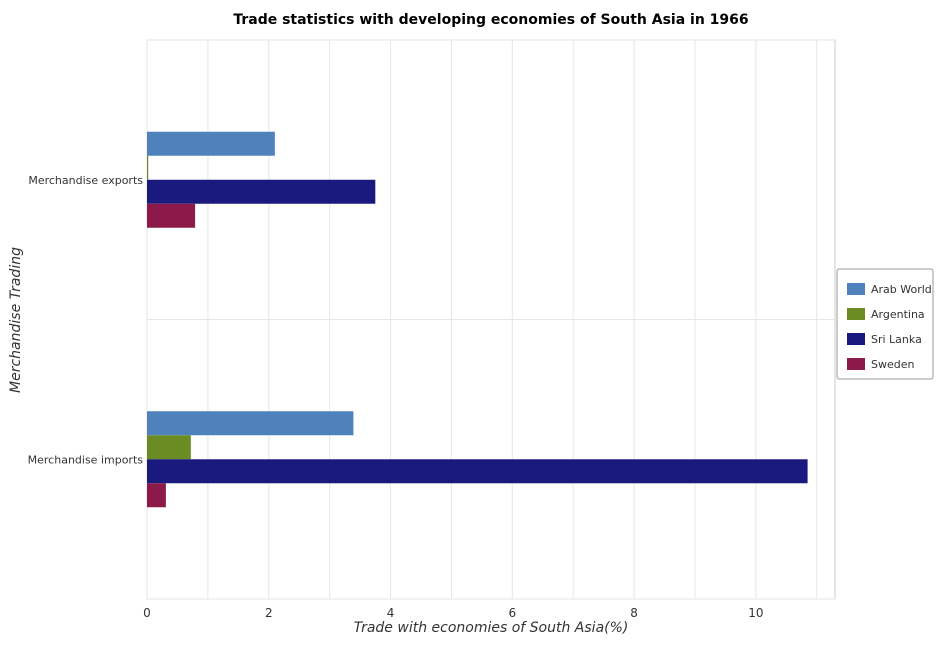  Describe the element at coordinates (755, 613) in the screenshot. I see `x-tick-label: 10` at that location.